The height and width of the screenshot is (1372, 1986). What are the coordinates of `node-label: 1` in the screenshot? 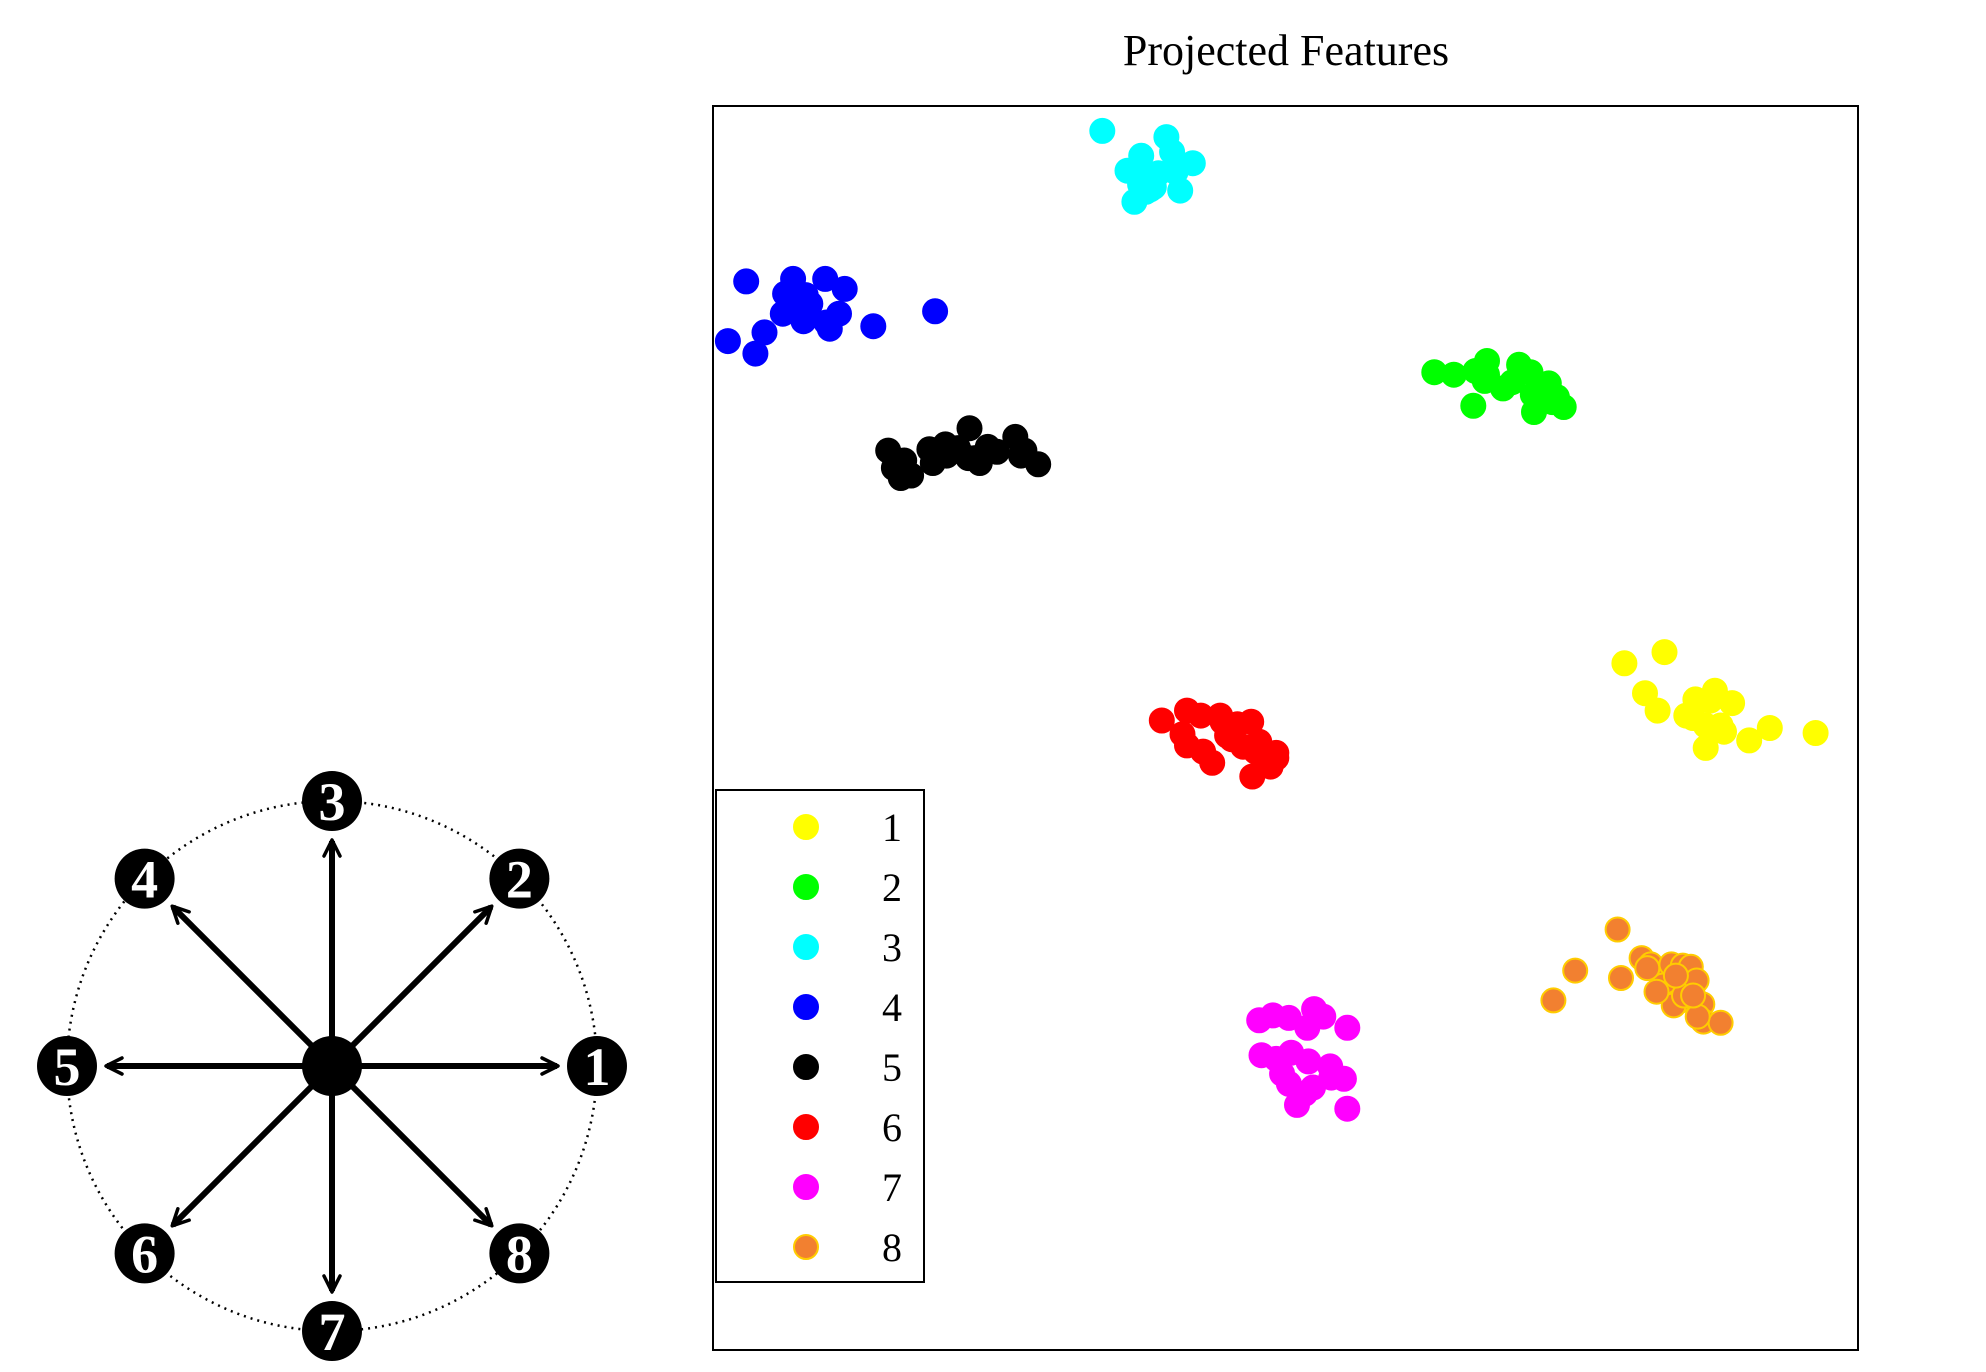 It's located at (597, 1067).